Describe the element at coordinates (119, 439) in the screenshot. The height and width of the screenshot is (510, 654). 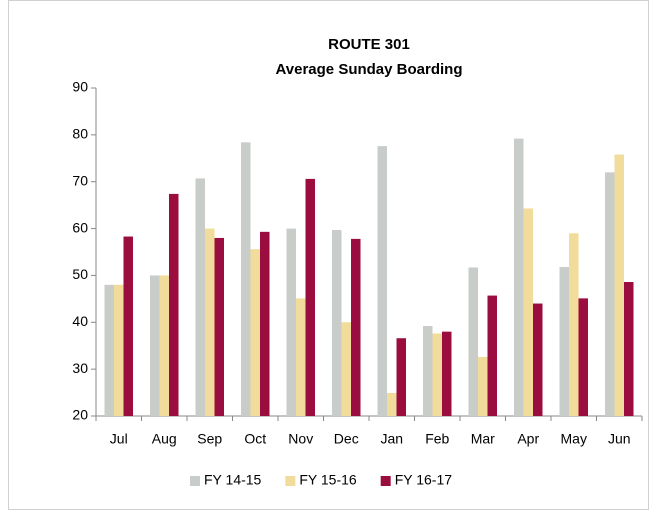
I see `x-tick-label: Jul` at that location.